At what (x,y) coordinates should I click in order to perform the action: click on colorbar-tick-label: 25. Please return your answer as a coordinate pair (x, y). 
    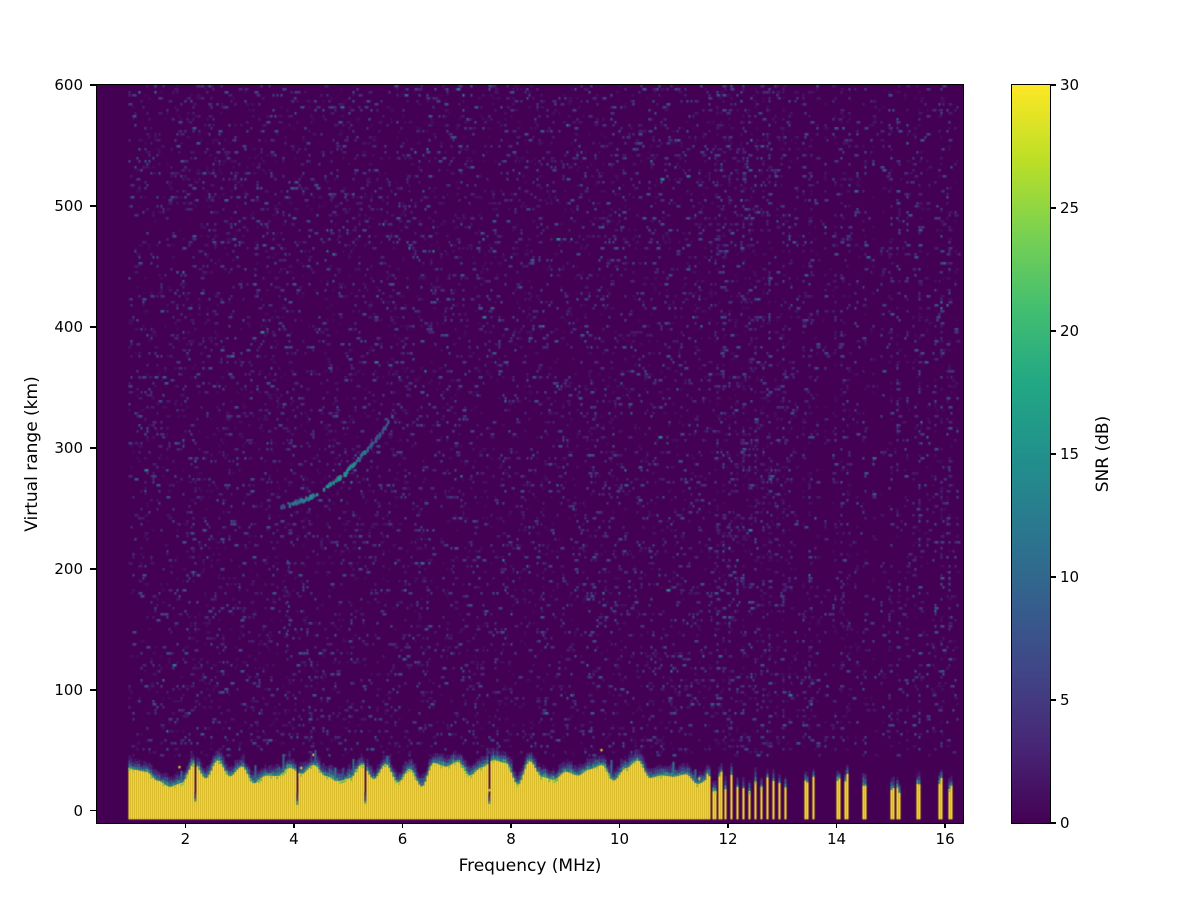
    Looking at the image, I should click on (1070, 208).